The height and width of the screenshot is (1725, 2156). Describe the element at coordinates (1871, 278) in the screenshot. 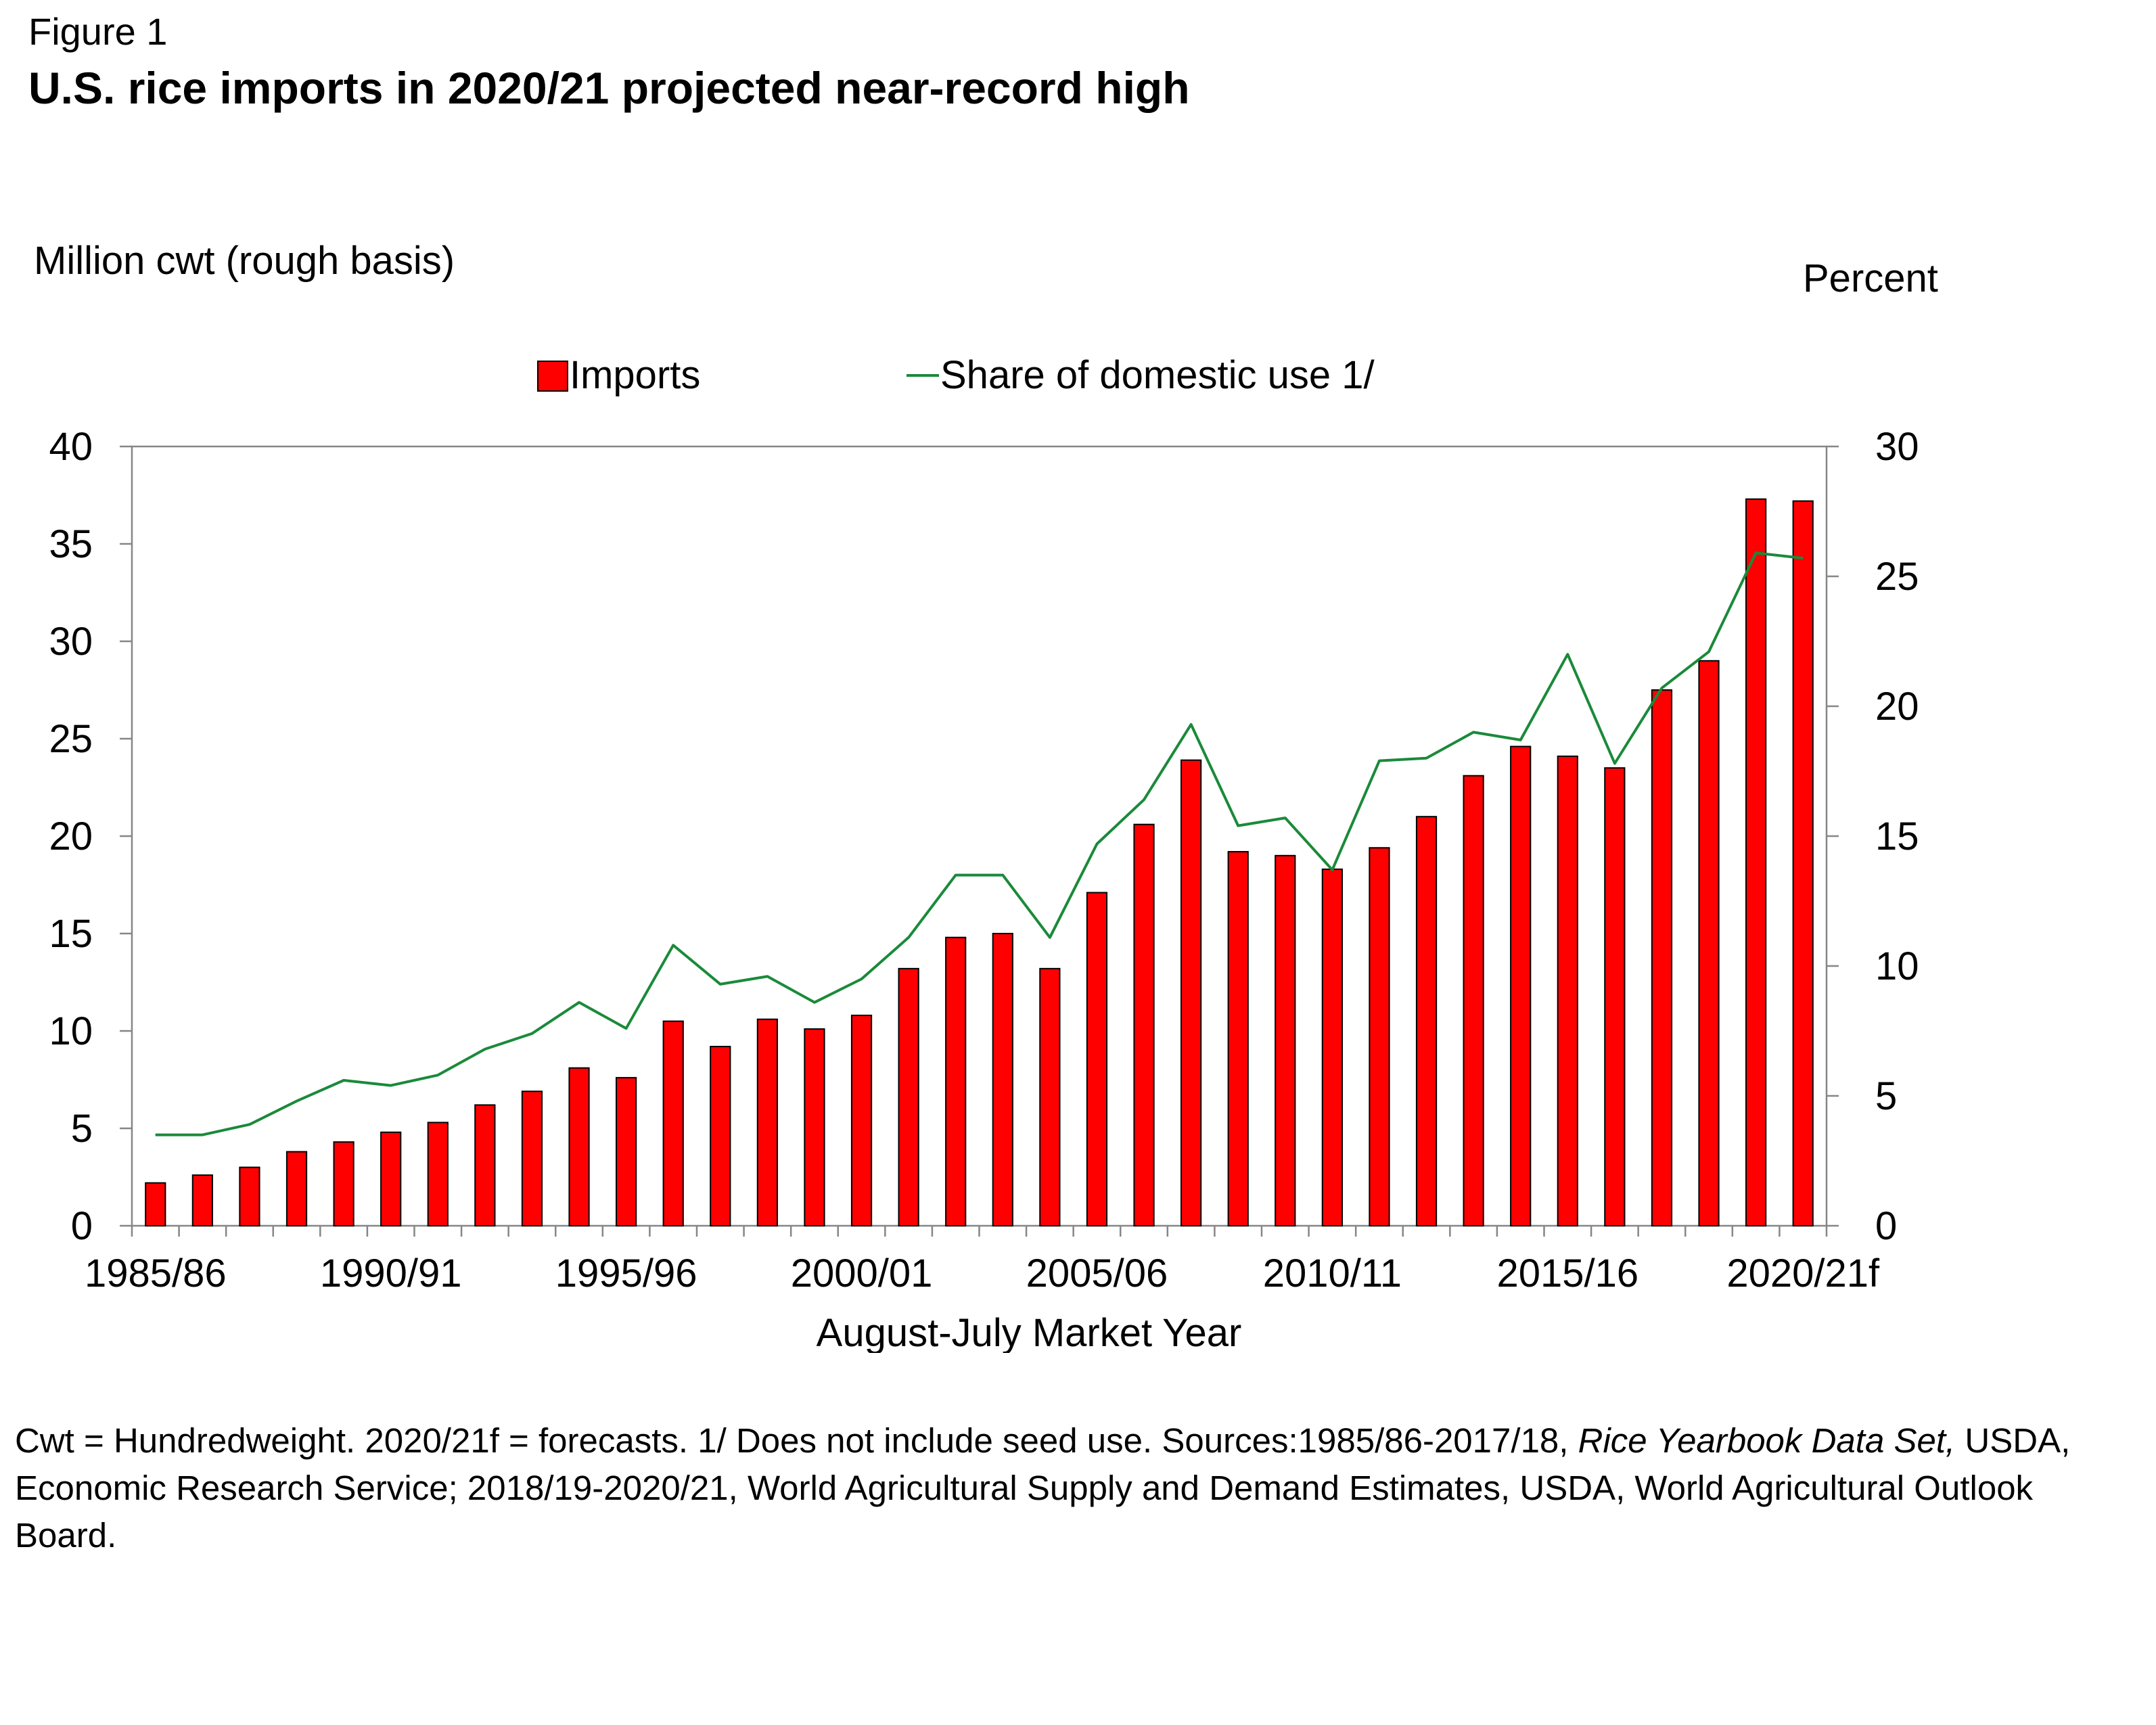

I see `right-axis-label: Percent` at that location.